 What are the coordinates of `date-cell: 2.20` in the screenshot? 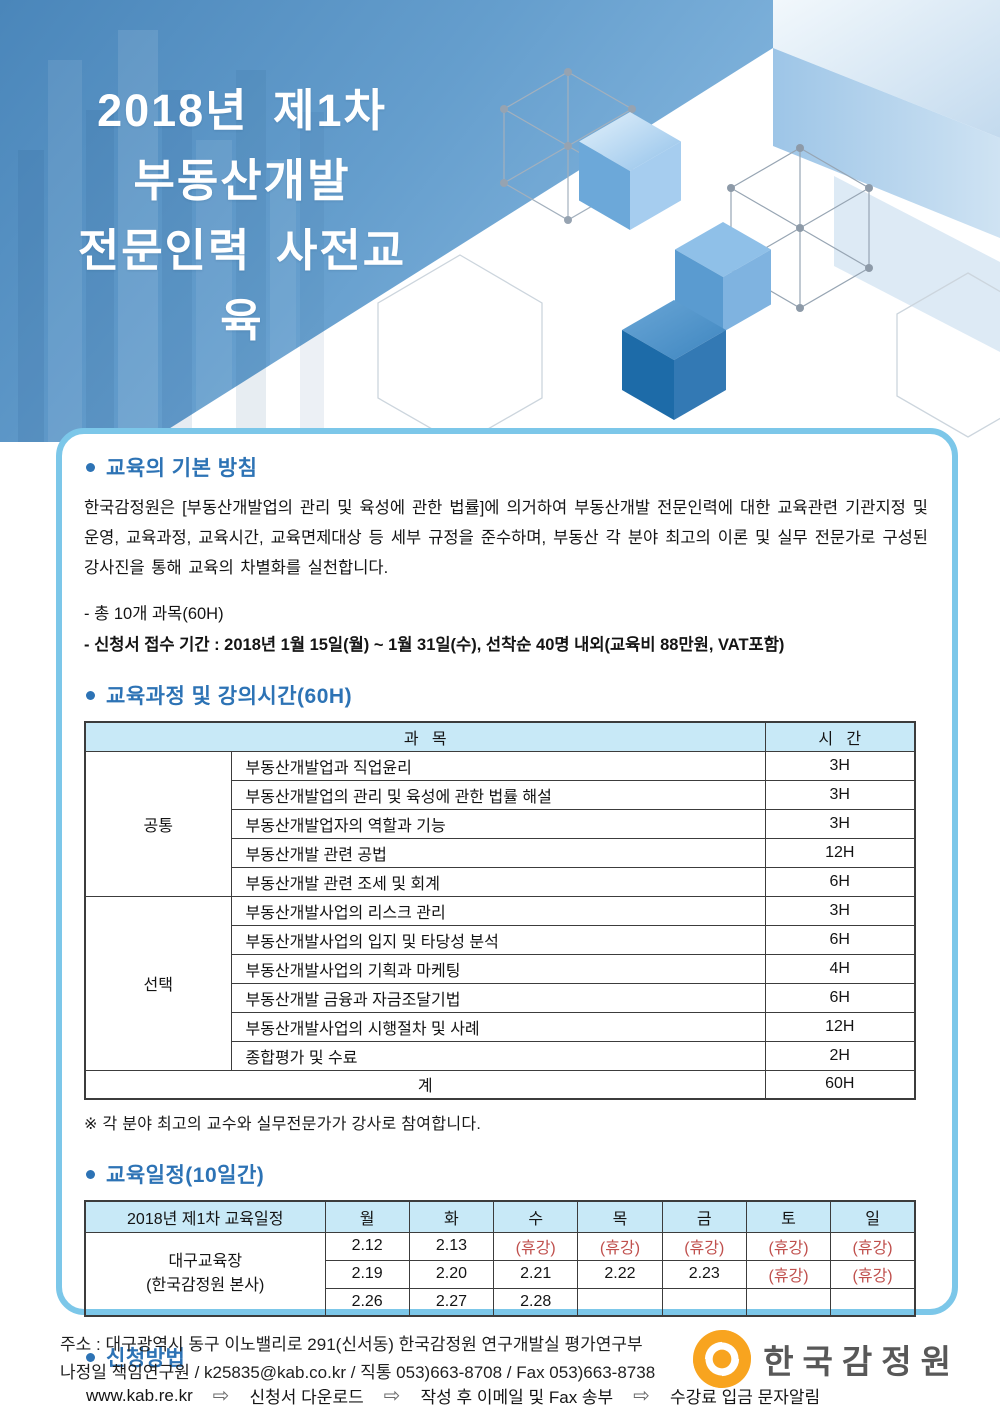 It's located at (451, 1274).